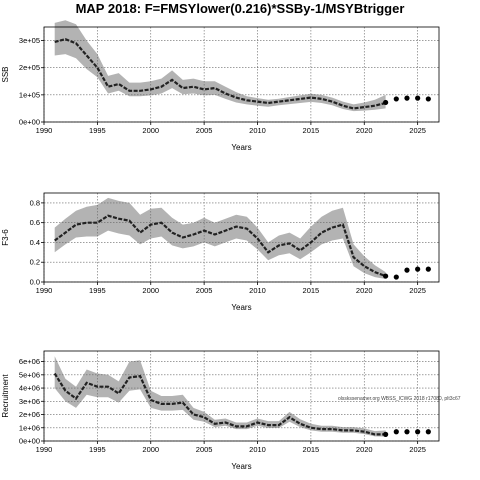 The image size is (480, 480). Describe the element at coordinates (29, 388) in the screenshot. I see `y-tick-label: 4e+06` at that location.